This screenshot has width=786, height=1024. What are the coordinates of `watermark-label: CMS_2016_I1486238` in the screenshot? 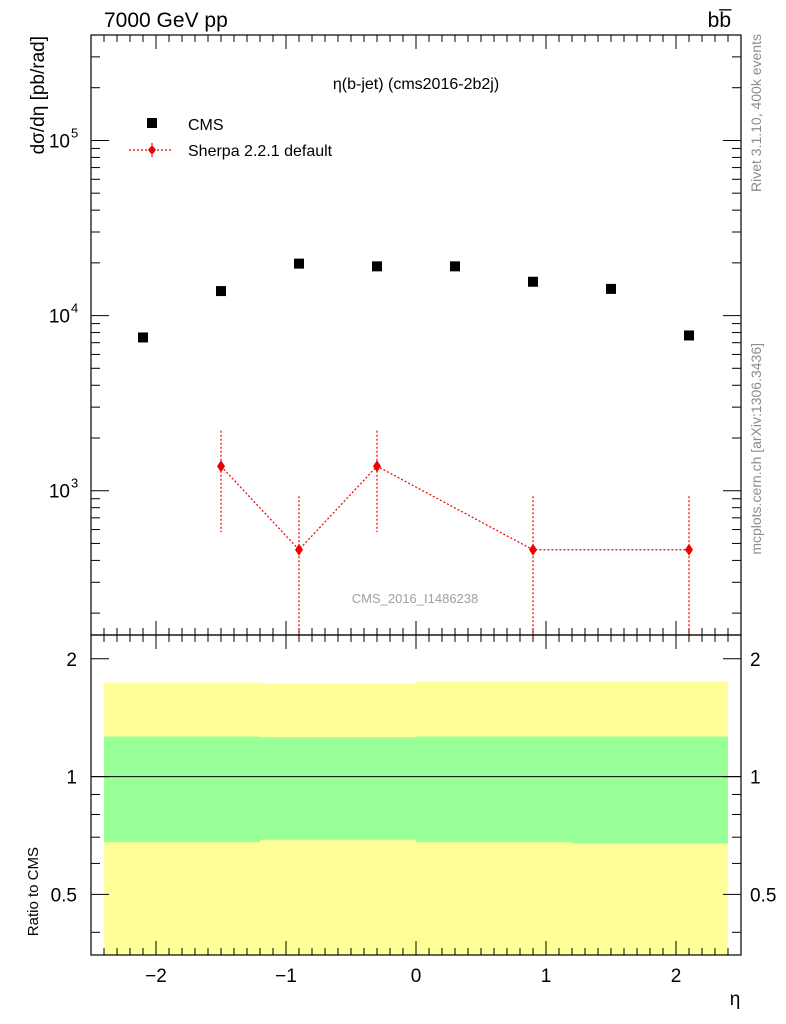 It's located at (415, 598).